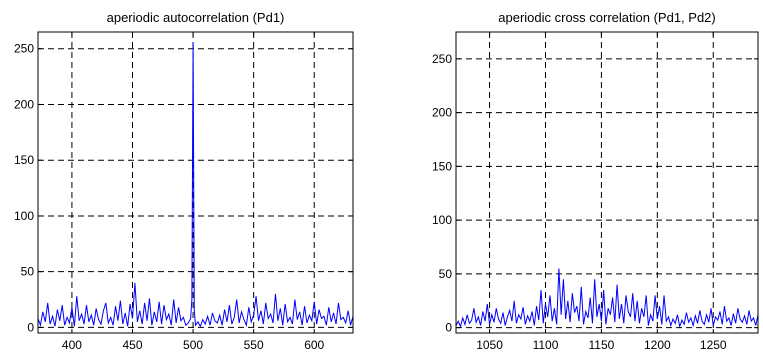 Image resolution: width=763 pixels, height=356 pixels. Describe the element at coordinates (442, 113) in the screenshot. I see `cross-correlation-y-tick-label: 200` at that location.